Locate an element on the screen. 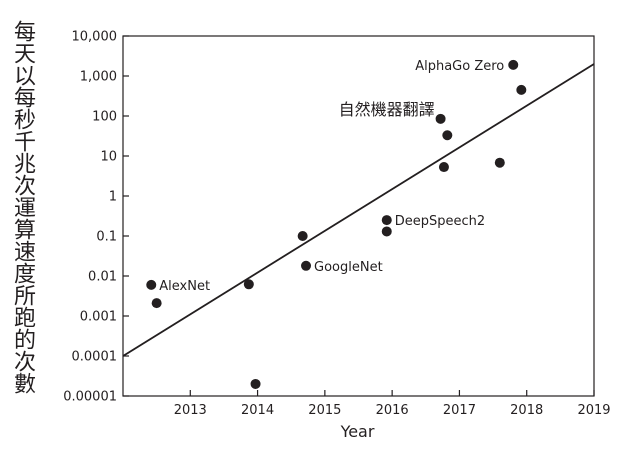 The width and height of the screenshot is (627, 452). y-tick-label: 0.00001 is located at coordinates (90, 397).